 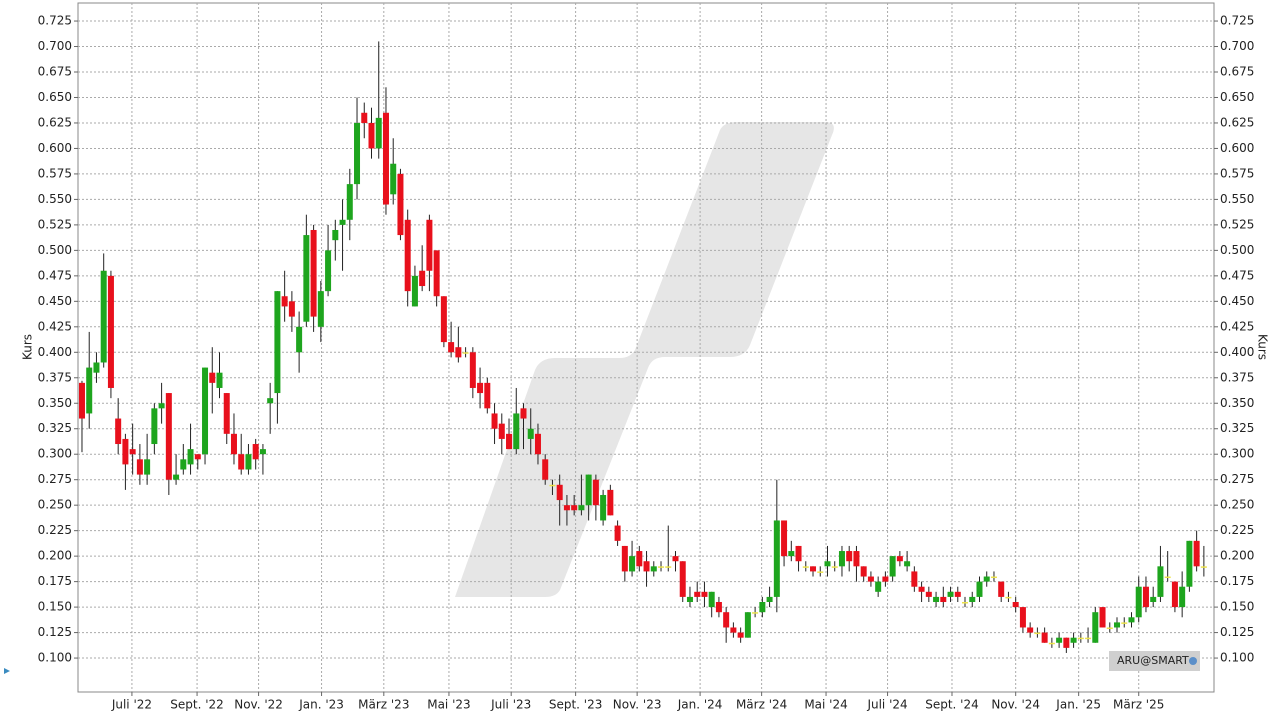 What do you see at coordinates (1237, 72) in the screenshot?
I see `y2-tick-label: 0.675` at bounding box center [1237, 72].